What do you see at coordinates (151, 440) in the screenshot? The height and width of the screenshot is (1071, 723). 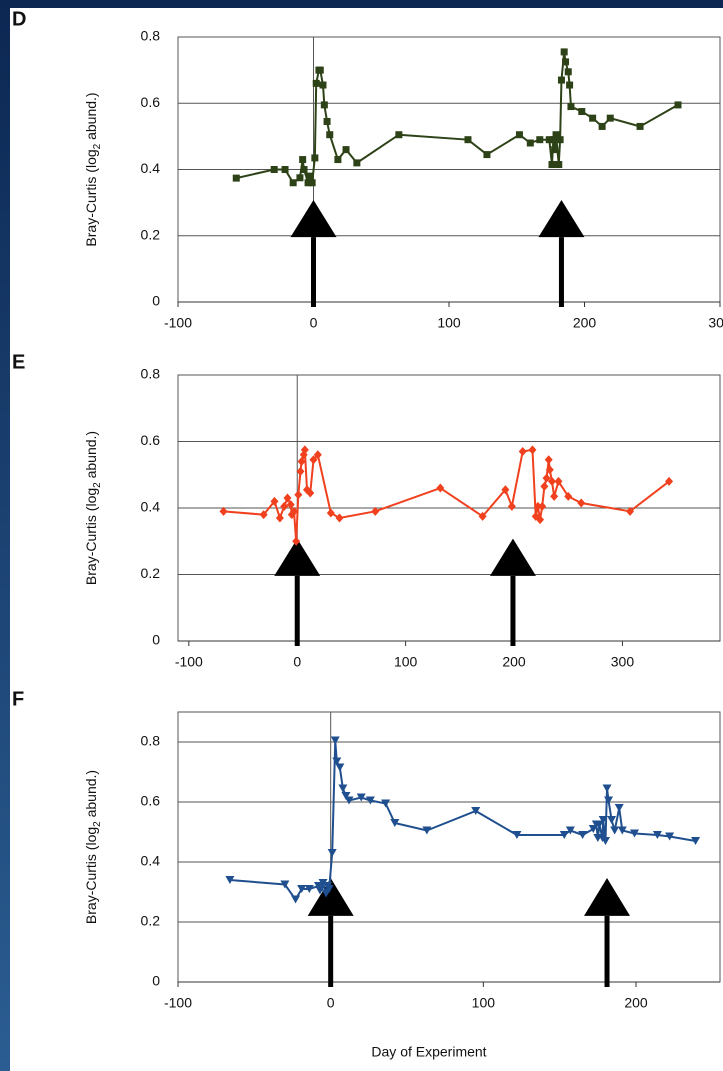 I see `y-tick-label: 0.6` at bounding box center [151, 440].